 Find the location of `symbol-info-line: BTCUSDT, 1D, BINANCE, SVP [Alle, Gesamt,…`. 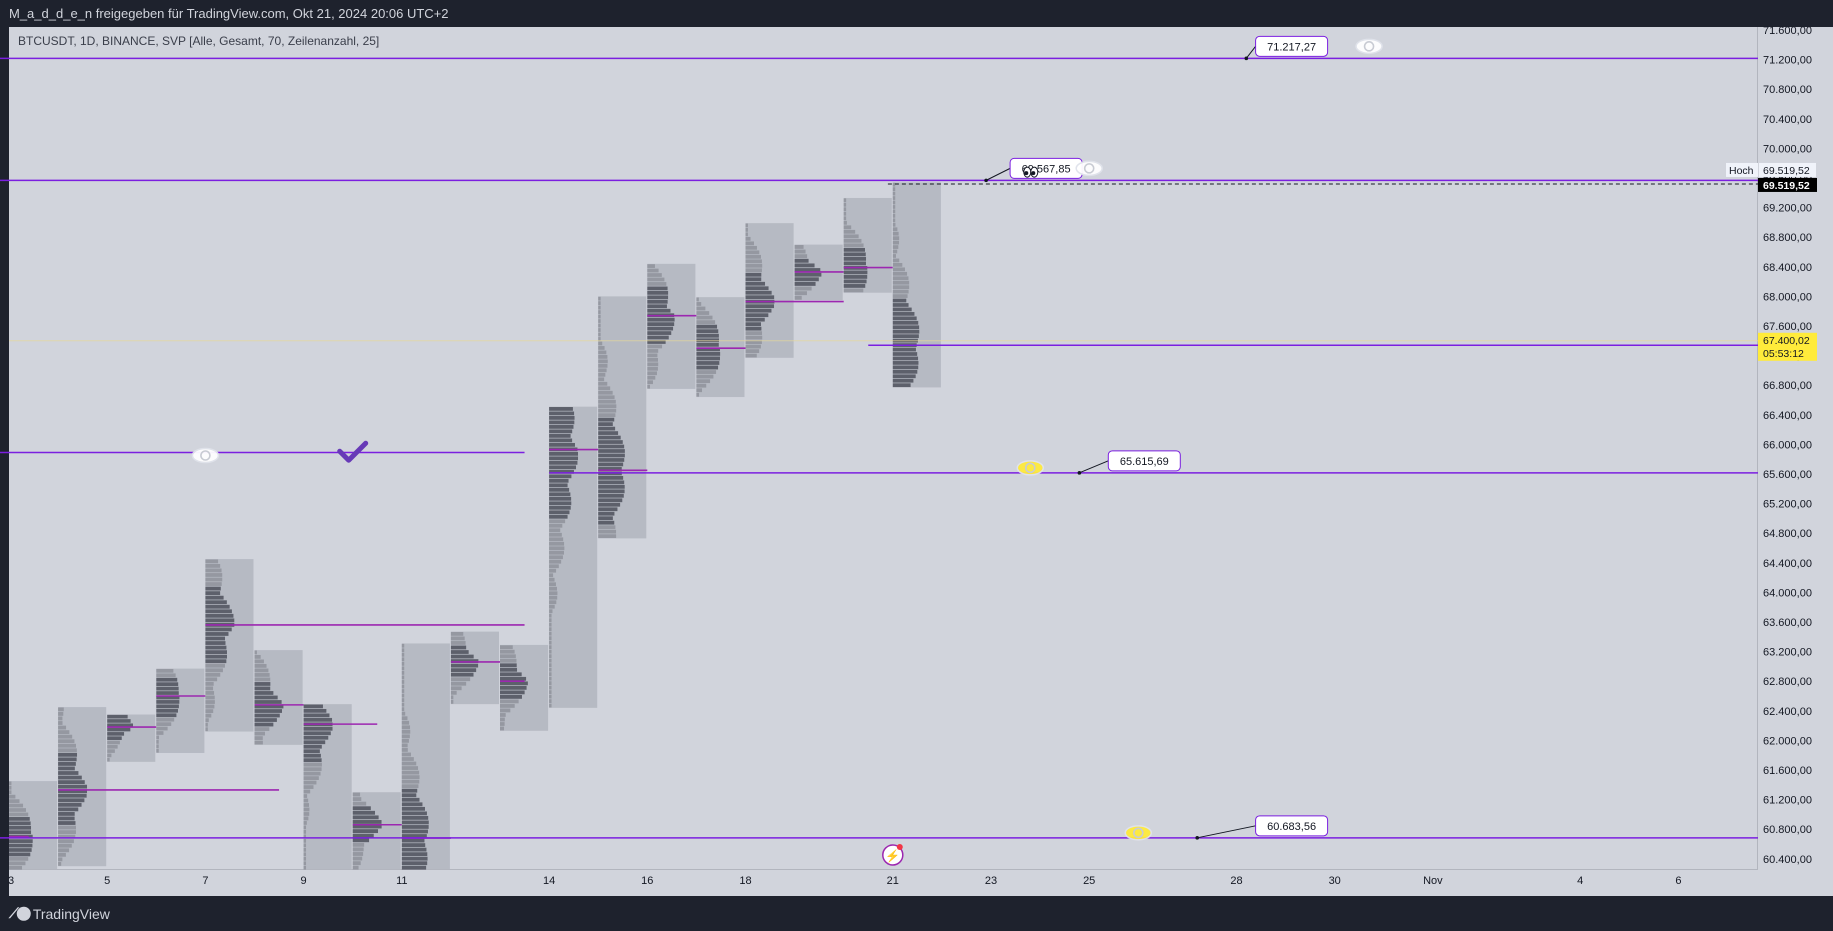

symbol-info-line: BTCUSDT, 1D, BINANCE, SVP [Alle, Gesamt,… is located at coordinates (199, 41).